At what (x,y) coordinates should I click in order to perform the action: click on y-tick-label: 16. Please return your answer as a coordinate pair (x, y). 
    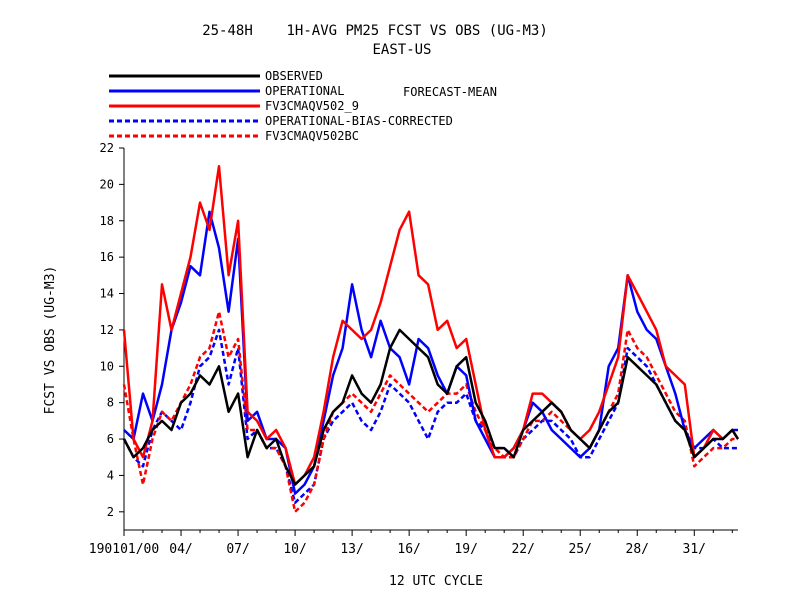
    Looking at the image, I should click on (107, 257).